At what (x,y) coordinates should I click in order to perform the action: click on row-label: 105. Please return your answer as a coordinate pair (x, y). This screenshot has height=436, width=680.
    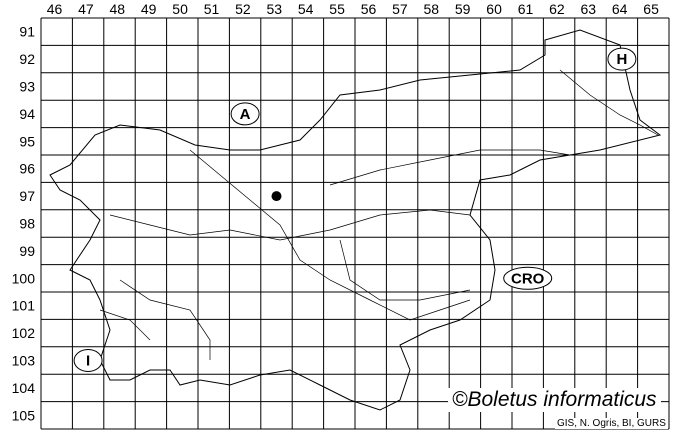
    Looking at the image, I should click on (24, 415).